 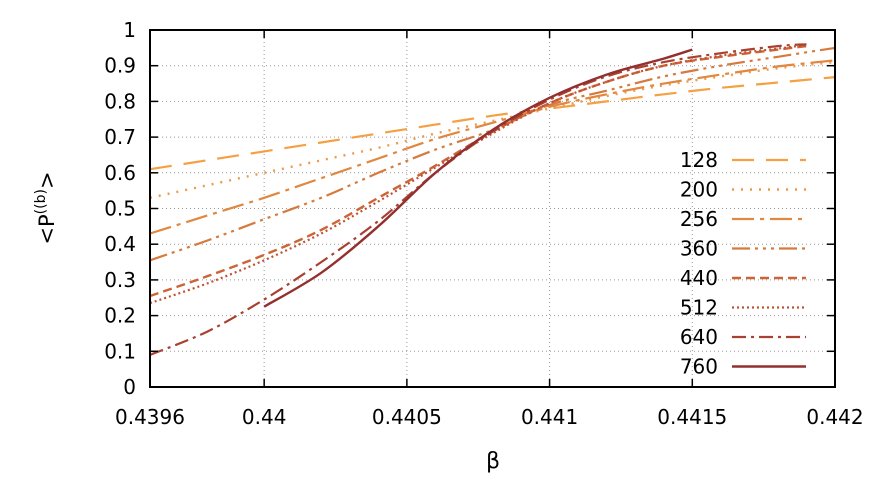 I want to click on y-tick-label: 0.2, so click(x=120, y=316).